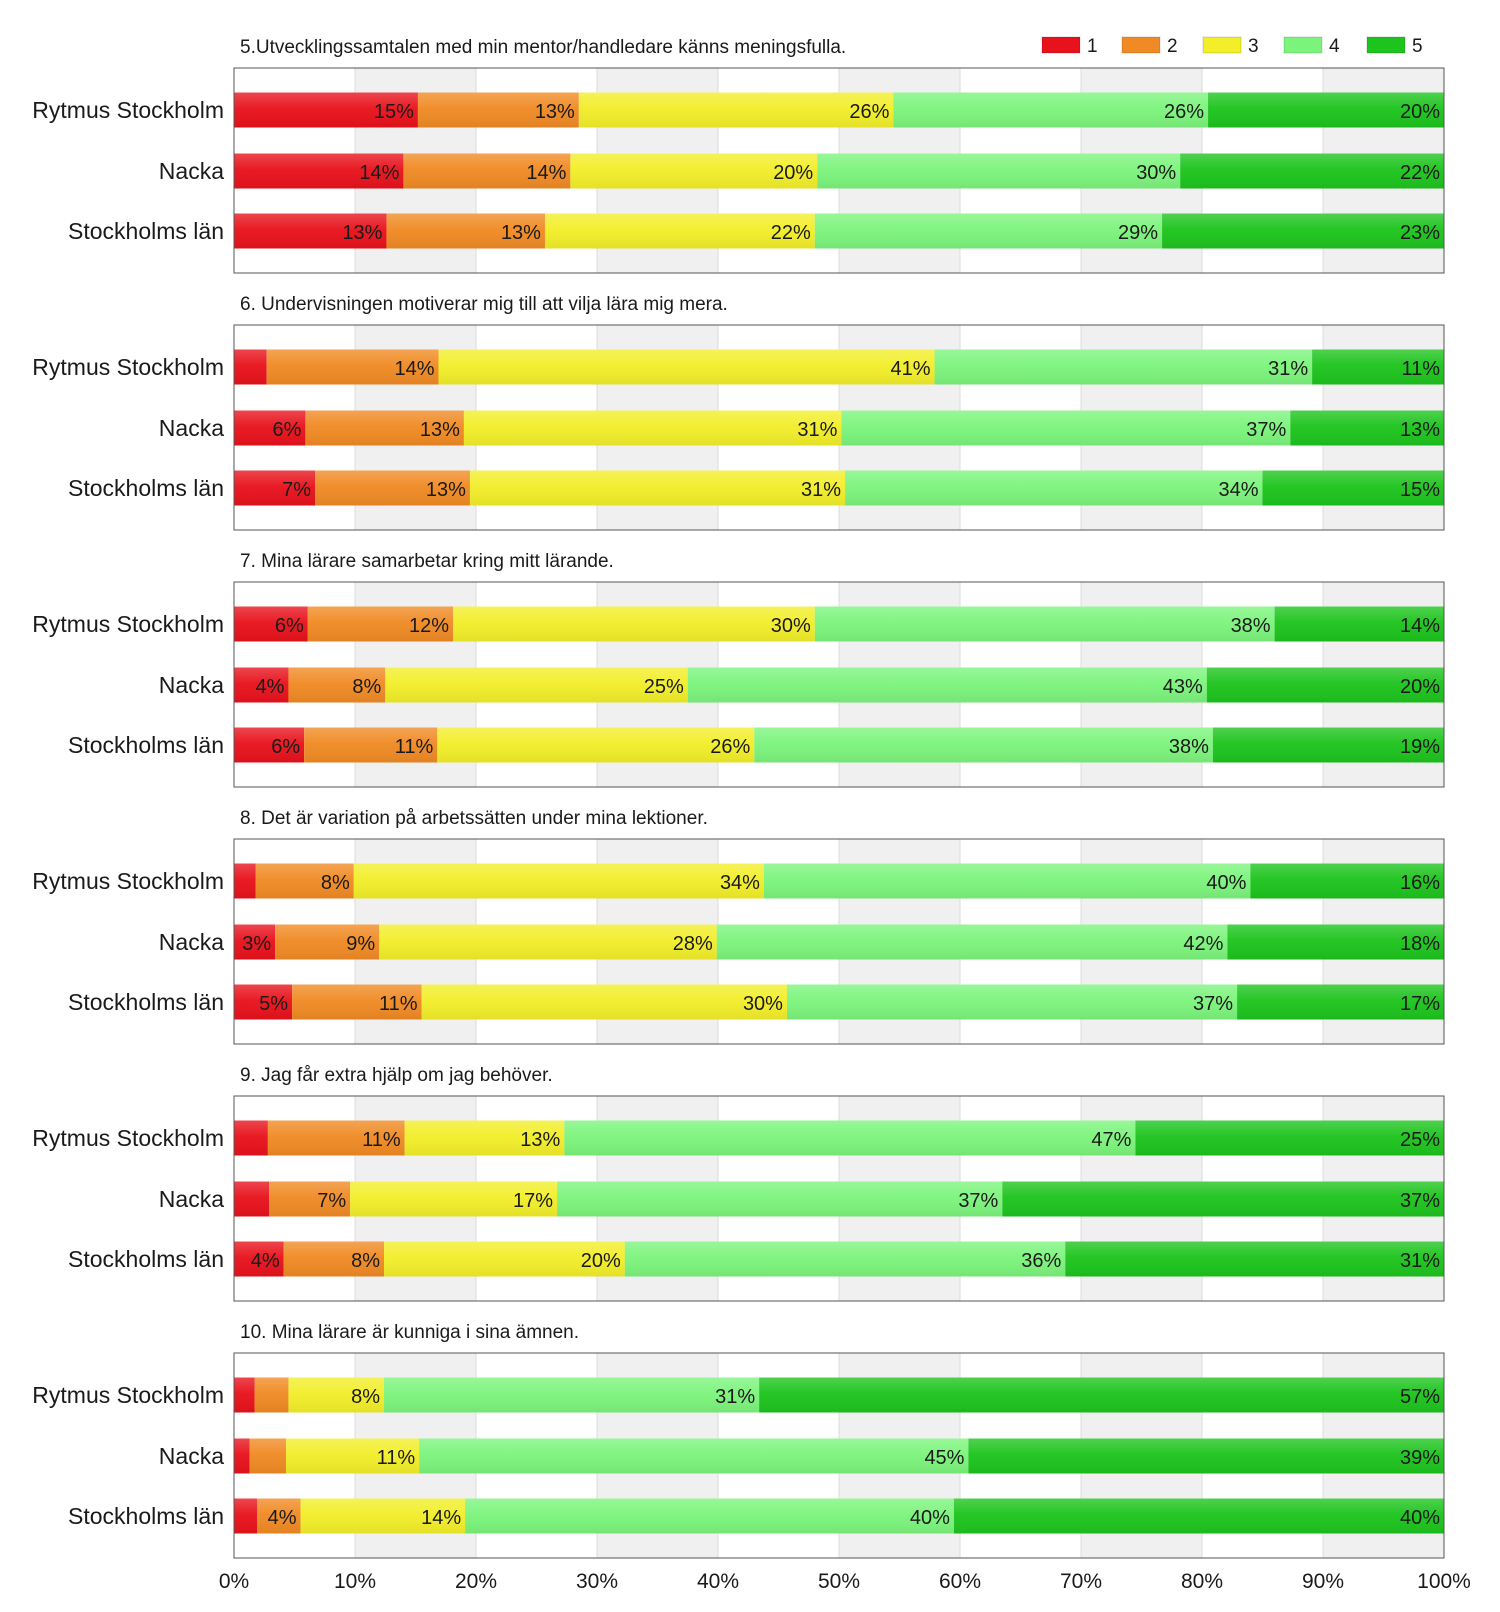 Image resolution: width=1500 pixels, height=1612 pixels. I want to click on bar-row: Nacka 11% 45% 39%, so click(801, 1456).